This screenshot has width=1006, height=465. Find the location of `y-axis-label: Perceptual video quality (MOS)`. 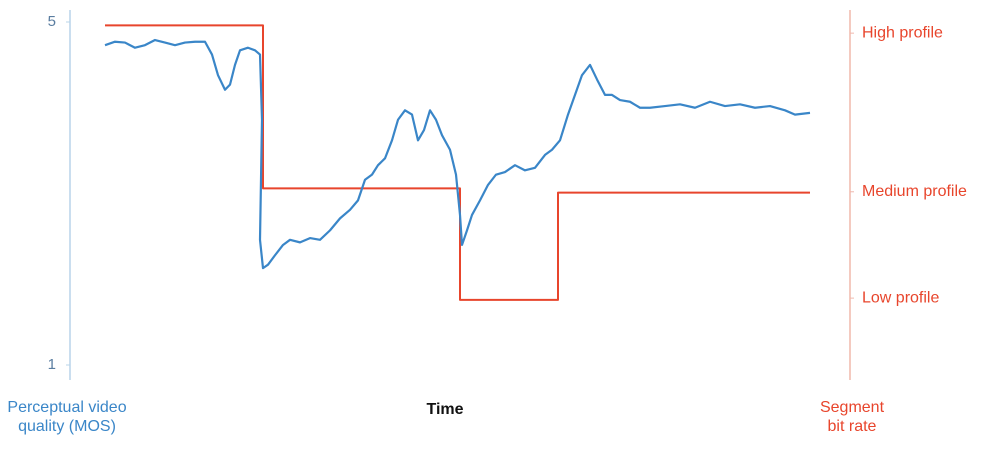

y-axis-label: Perceptual video quality (MOS) is located at coordinates (67, 417).